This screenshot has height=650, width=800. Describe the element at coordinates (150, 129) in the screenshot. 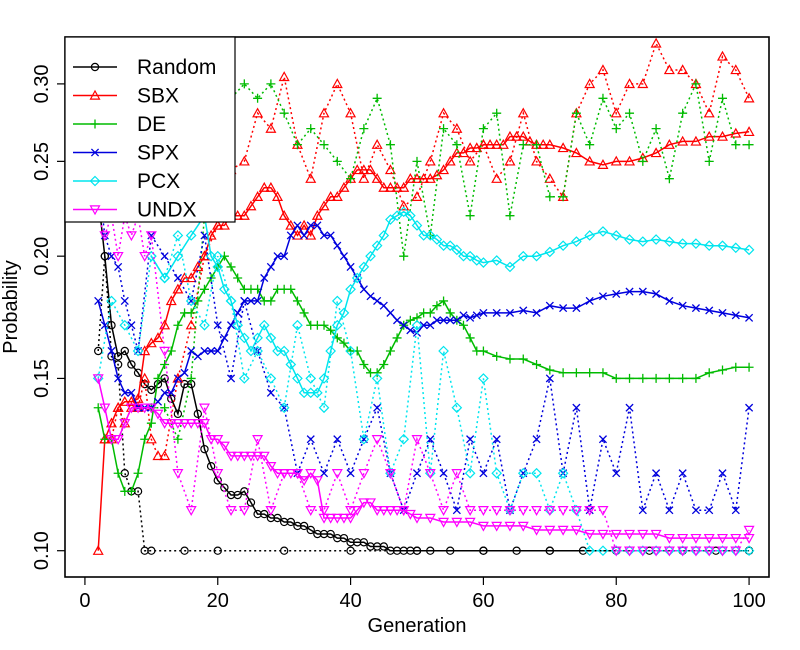

I see `legend-box` at that location.